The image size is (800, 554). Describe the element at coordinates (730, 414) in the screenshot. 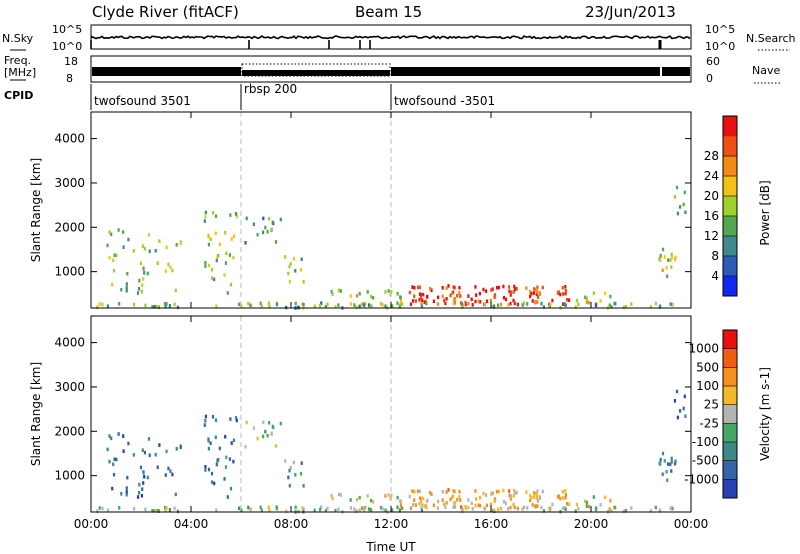

I see `colorbar-frame` at that location.